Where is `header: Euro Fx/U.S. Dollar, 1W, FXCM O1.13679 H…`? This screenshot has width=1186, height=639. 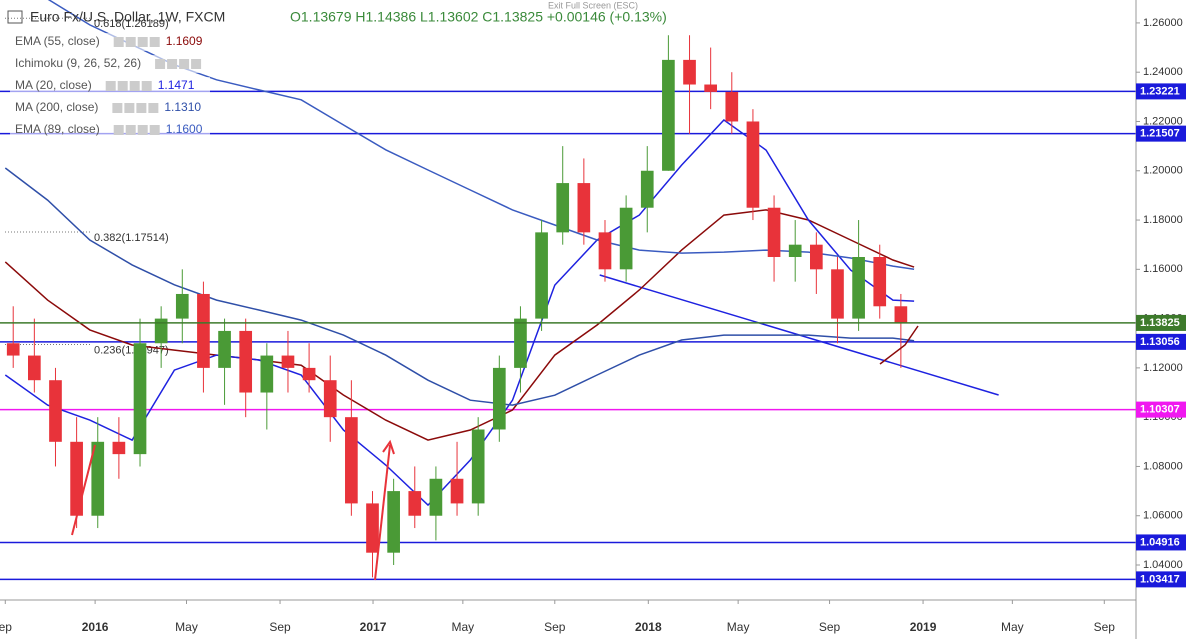
header: Euro Fx/U.S. Dollar, 1W, FXCM O1.13679 H… is located at coordinates (337, 69).